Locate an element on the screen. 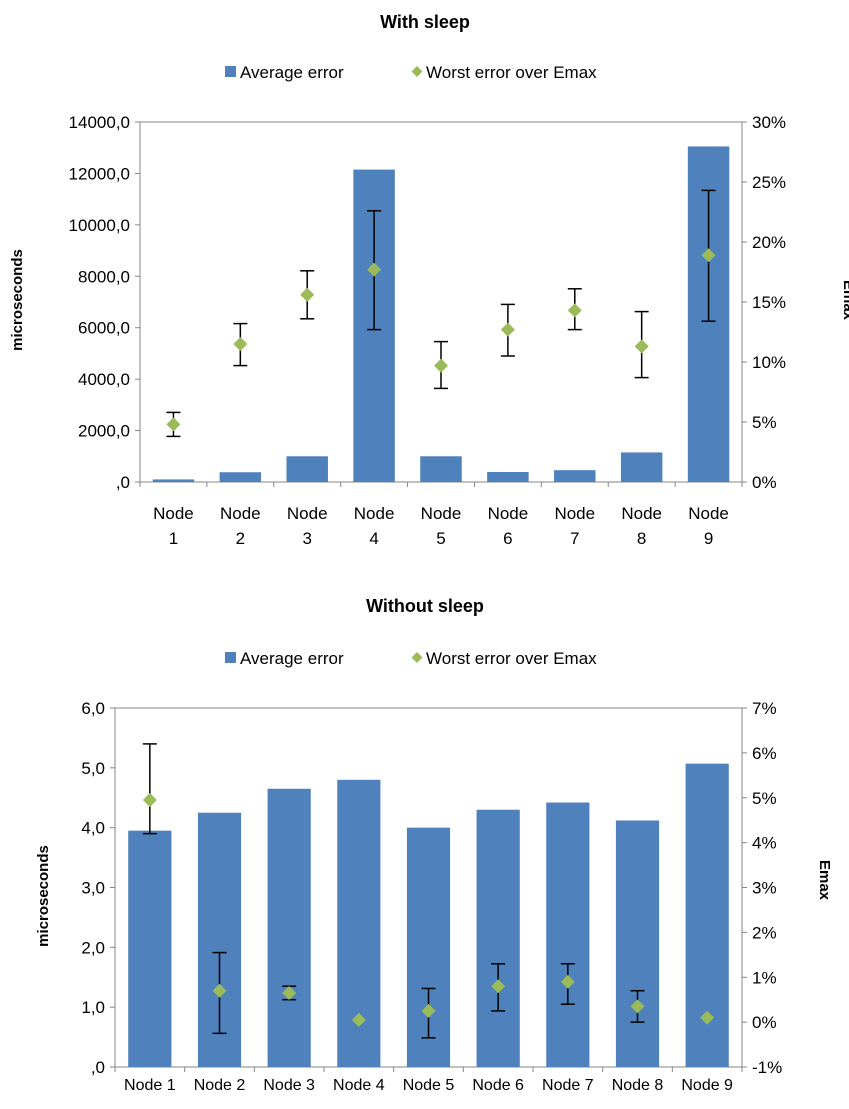  y2-tick-label: 3% is located at coordinates (764, 888).